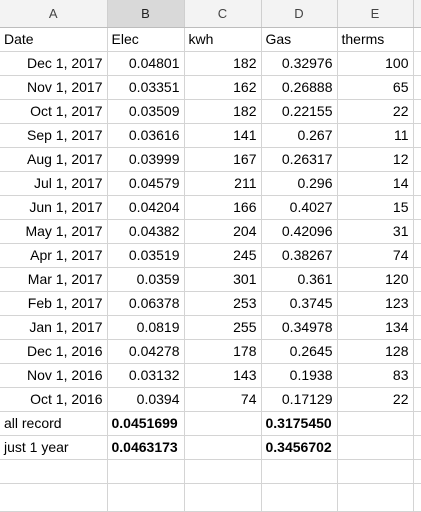 This screenshot has height=512, width=421. I want to click on column-header-e: E, so click(375, 14).